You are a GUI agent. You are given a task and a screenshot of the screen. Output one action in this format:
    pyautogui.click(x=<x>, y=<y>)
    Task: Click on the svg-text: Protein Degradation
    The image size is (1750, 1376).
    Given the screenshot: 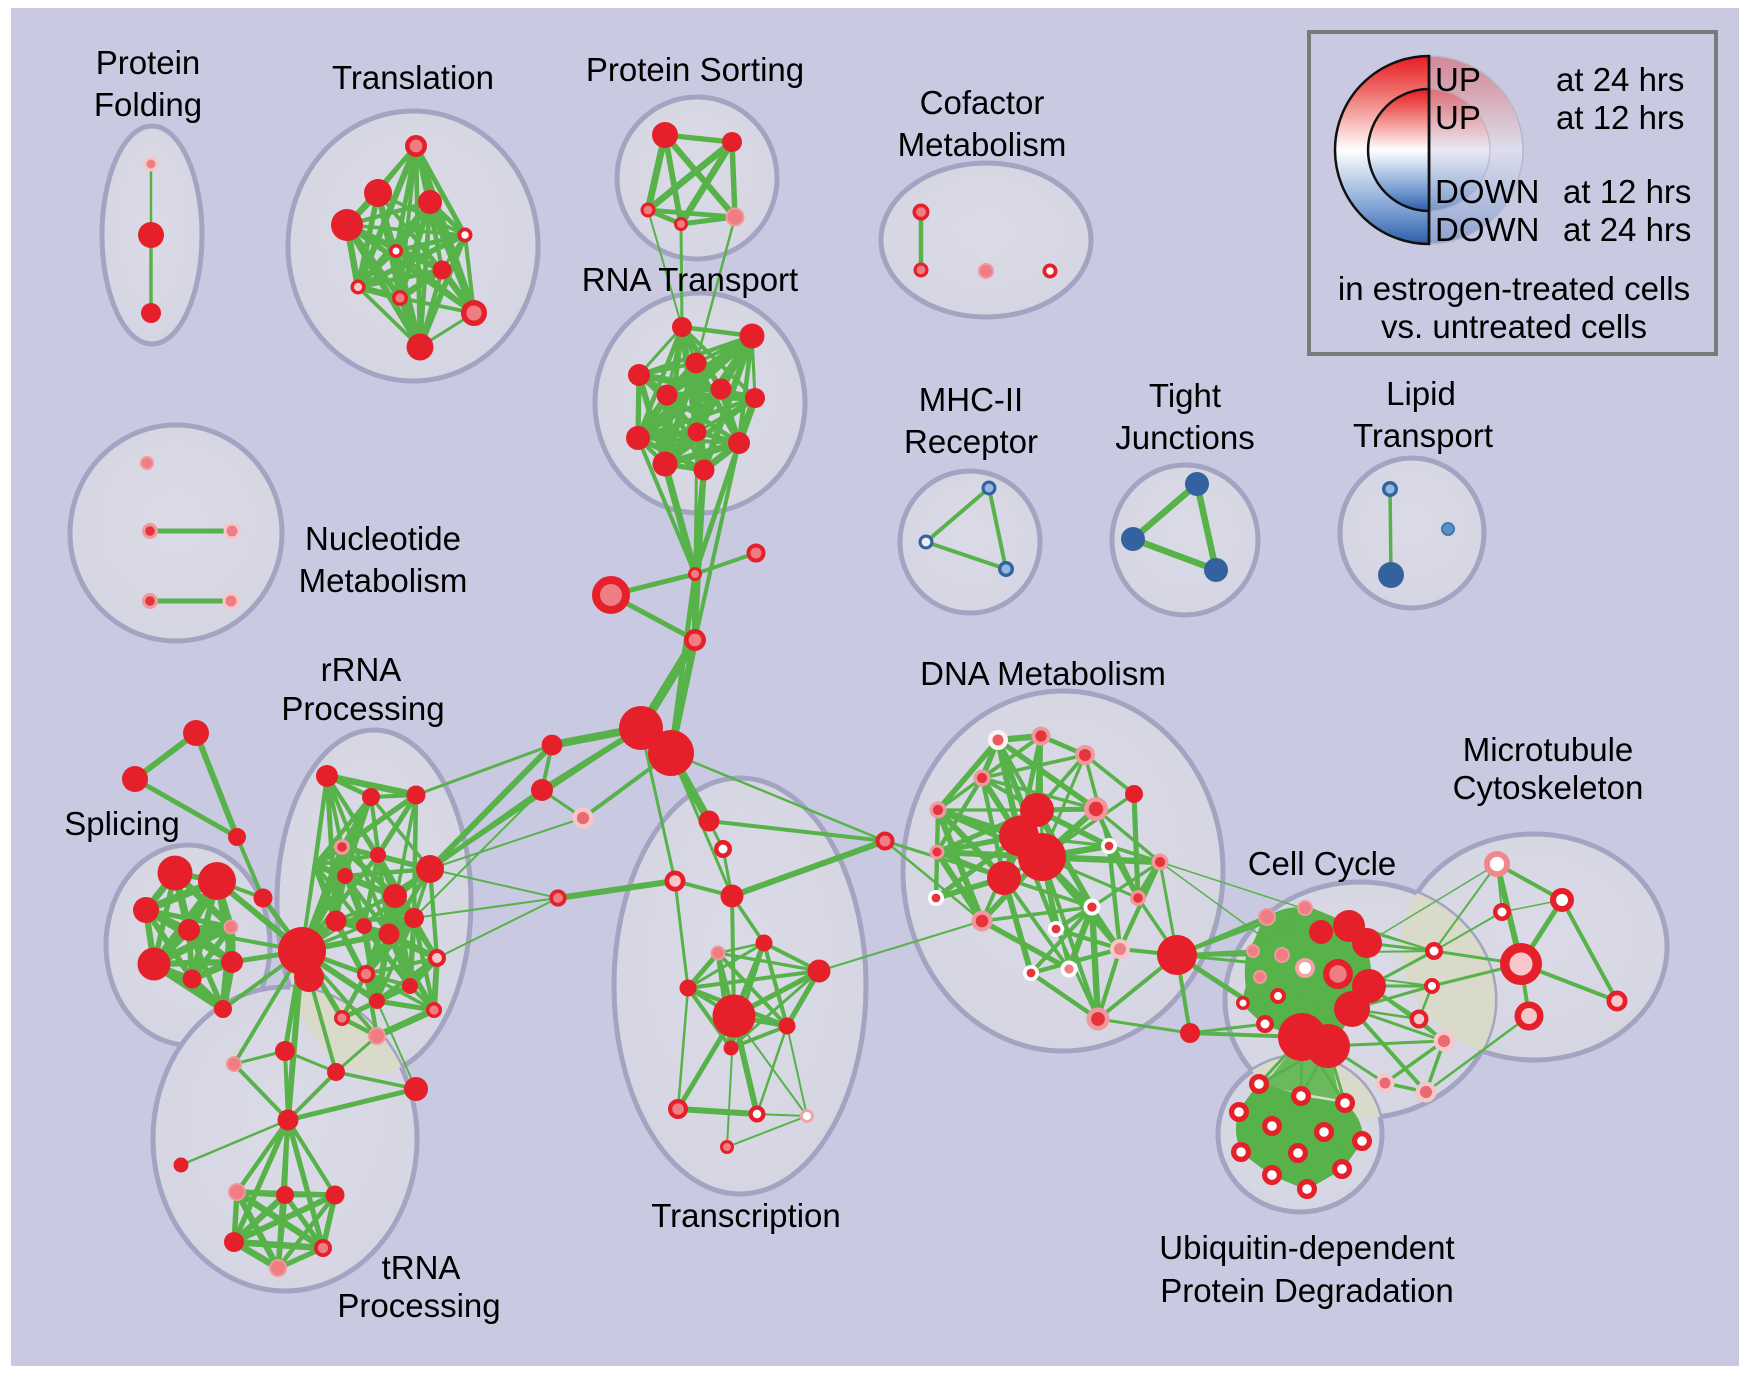 What is the action you would take?
    pyautogui.click(x=1307, y=1290)
    